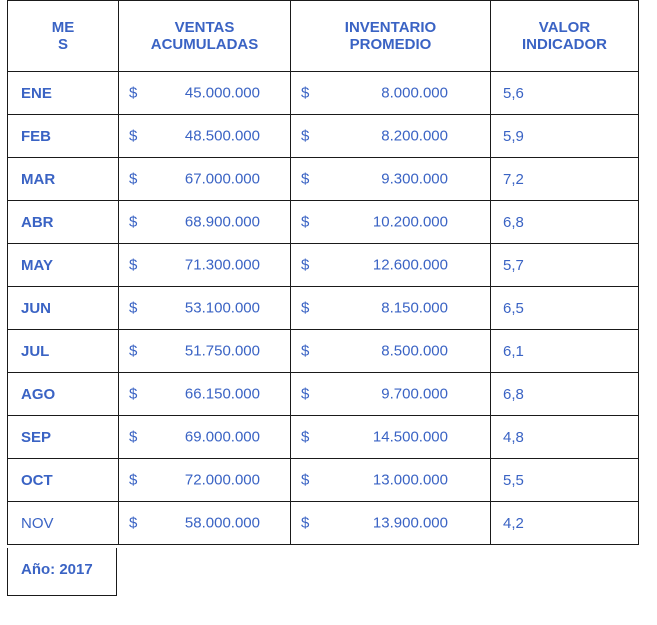  I want to click on sales-cell: $71.300.000, so click(204, 265).